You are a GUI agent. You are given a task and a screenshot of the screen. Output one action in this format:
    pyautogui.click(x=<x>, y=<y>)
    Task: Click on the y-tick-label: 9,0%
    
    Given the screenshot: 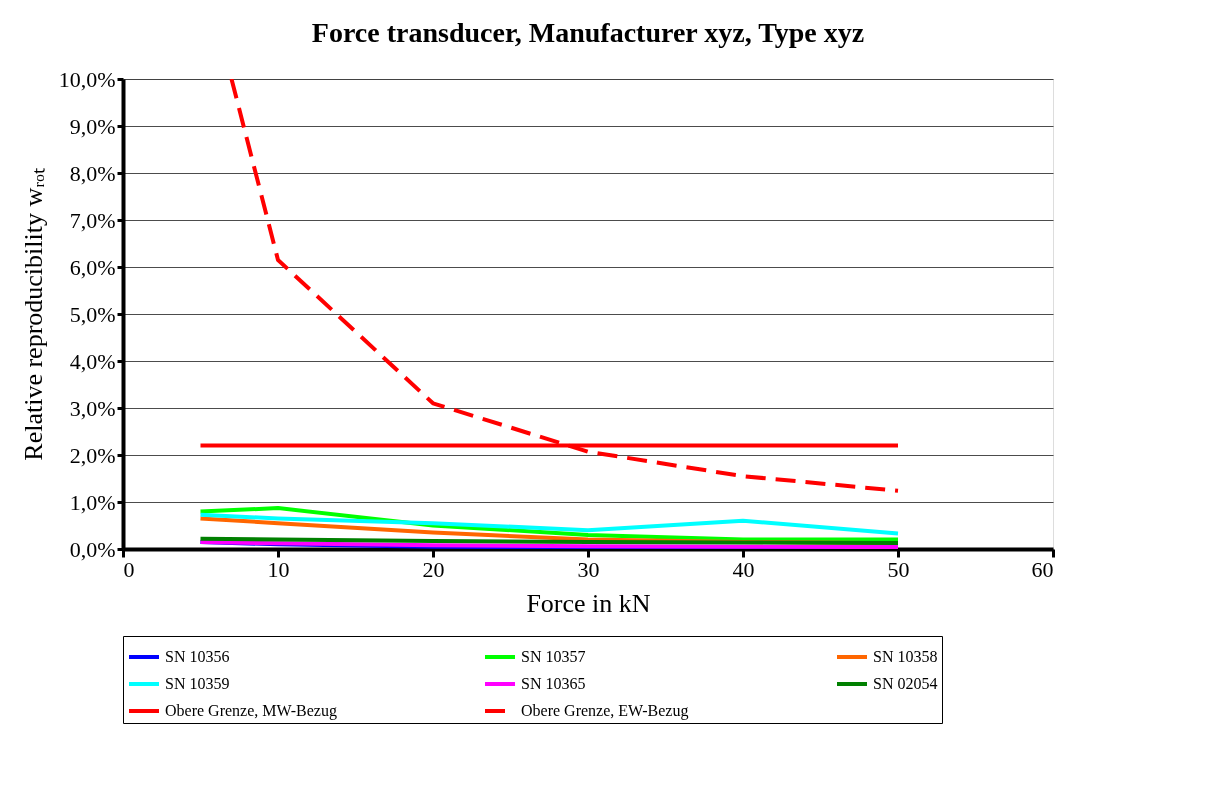 What is the action you would take?
    pyautogui.click(x=92, y=126)
    